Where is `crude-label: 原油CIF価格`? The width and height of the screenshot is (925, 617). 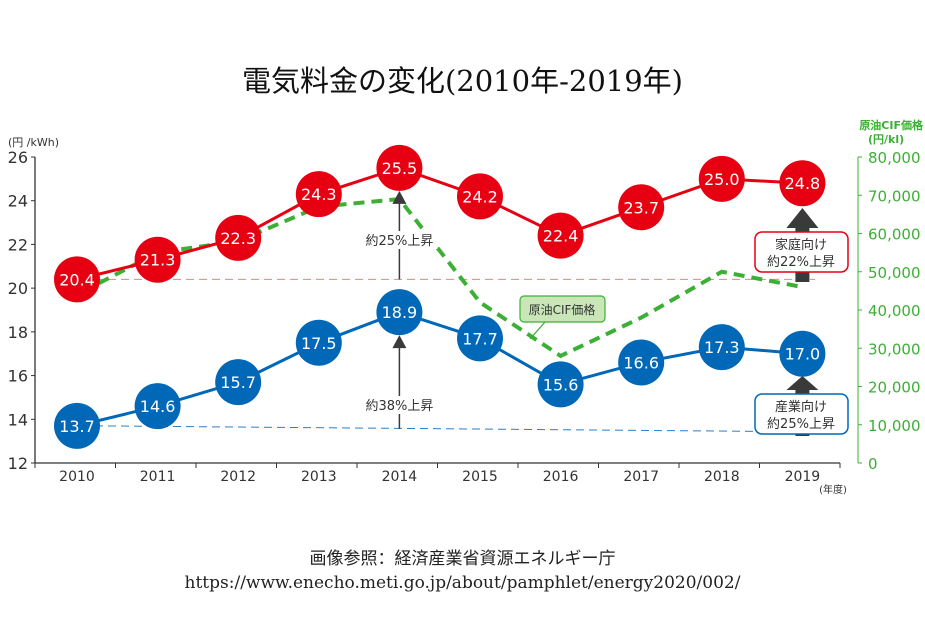 crude-label: 原油CIF価格 is located at coordinates (562, 309).